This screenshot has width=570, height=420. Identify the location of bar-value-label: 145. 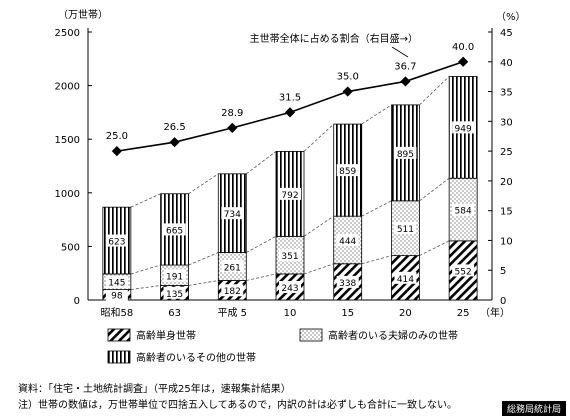
(116, 284).